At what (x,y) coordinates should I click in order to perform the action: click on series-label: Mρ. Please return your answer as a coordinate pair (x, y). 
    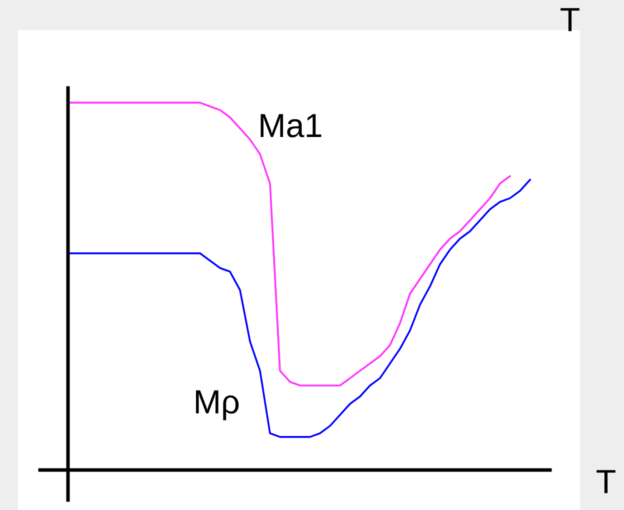
    Looking at the image, I should click on (217, 405).